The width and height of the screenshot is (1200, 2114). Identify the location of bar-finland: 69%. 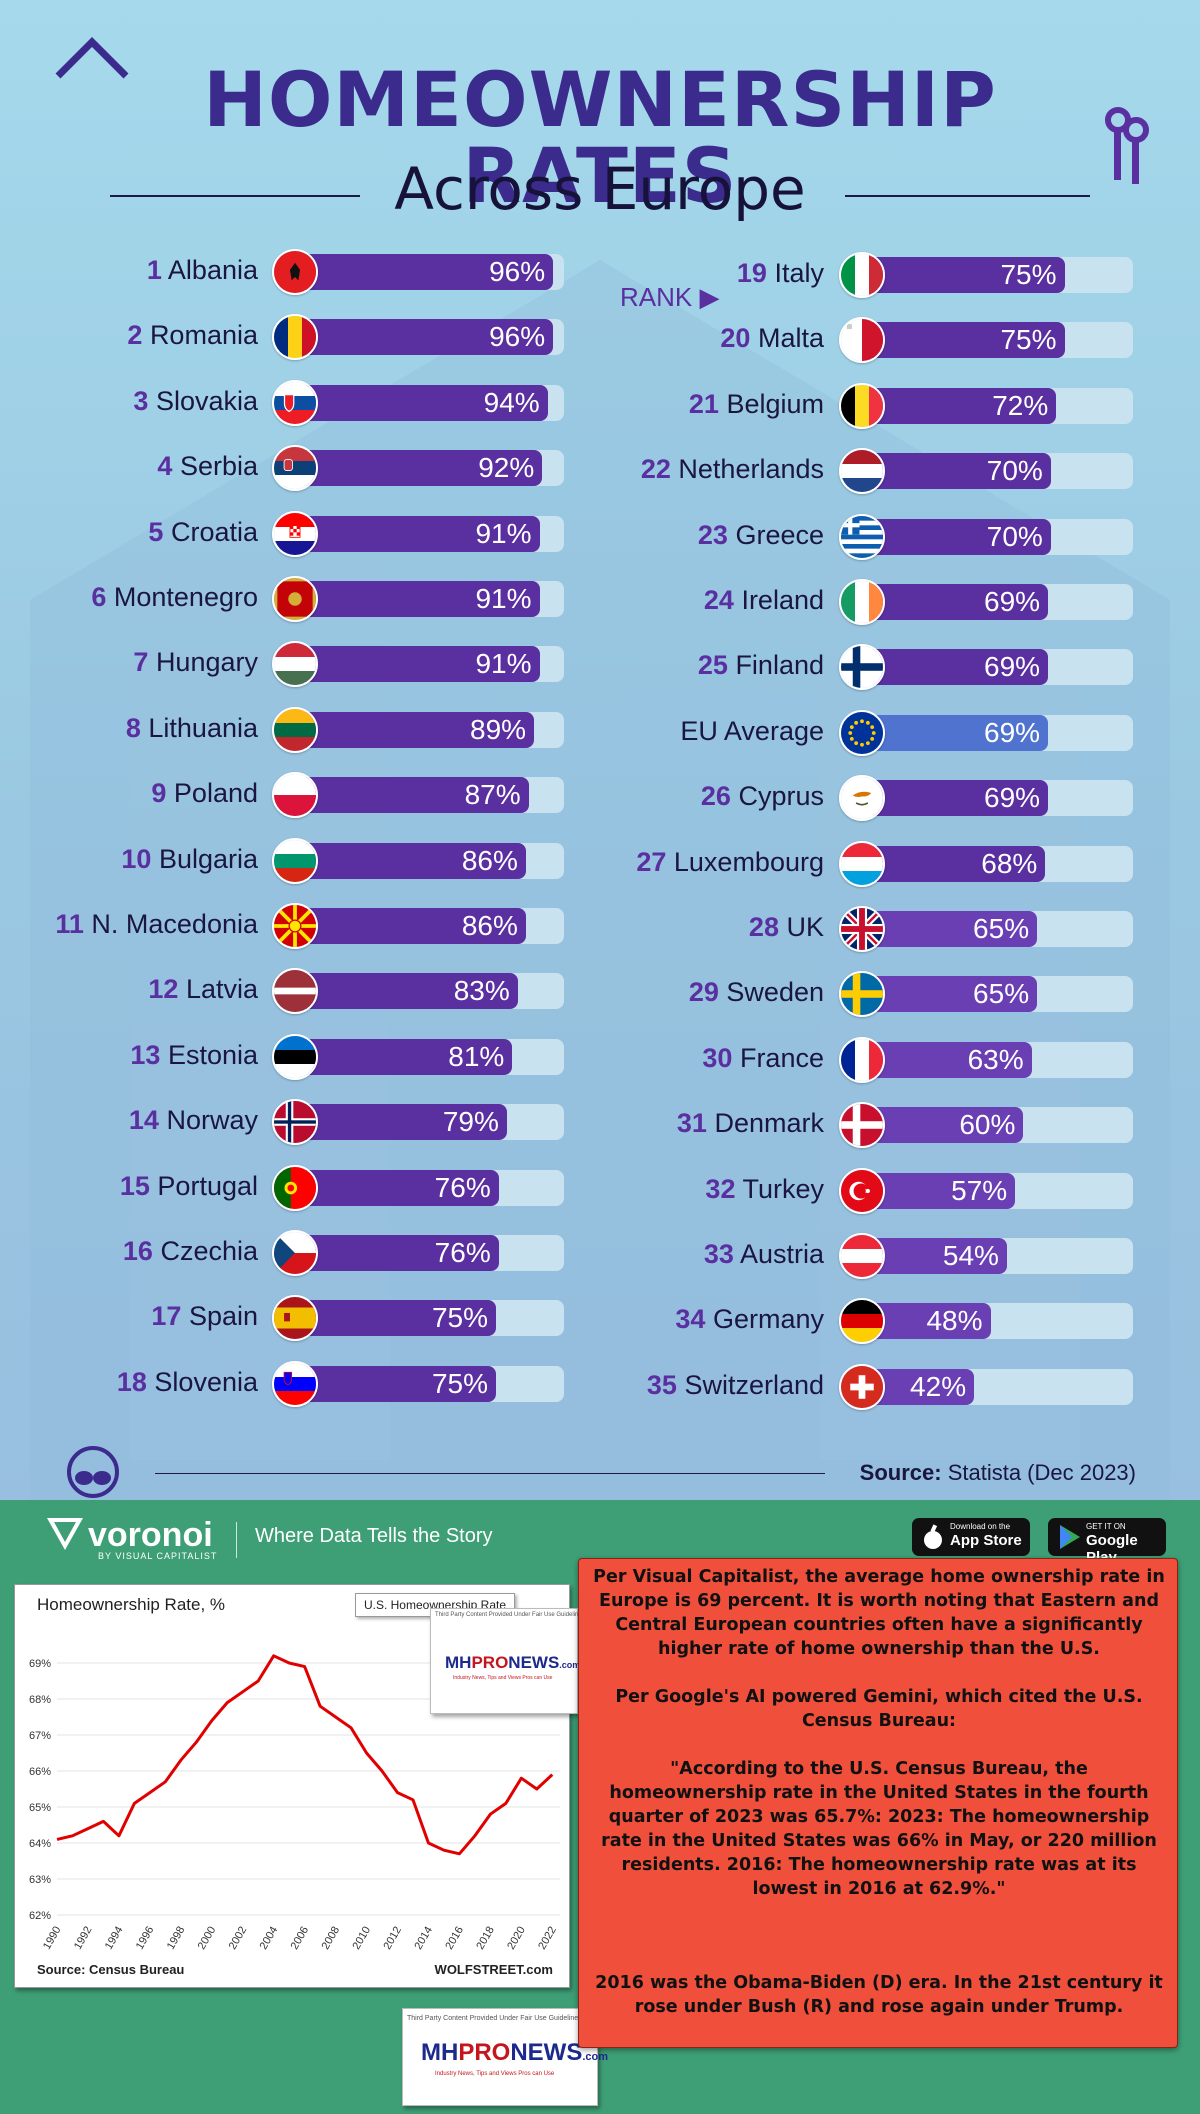
(954, 667).